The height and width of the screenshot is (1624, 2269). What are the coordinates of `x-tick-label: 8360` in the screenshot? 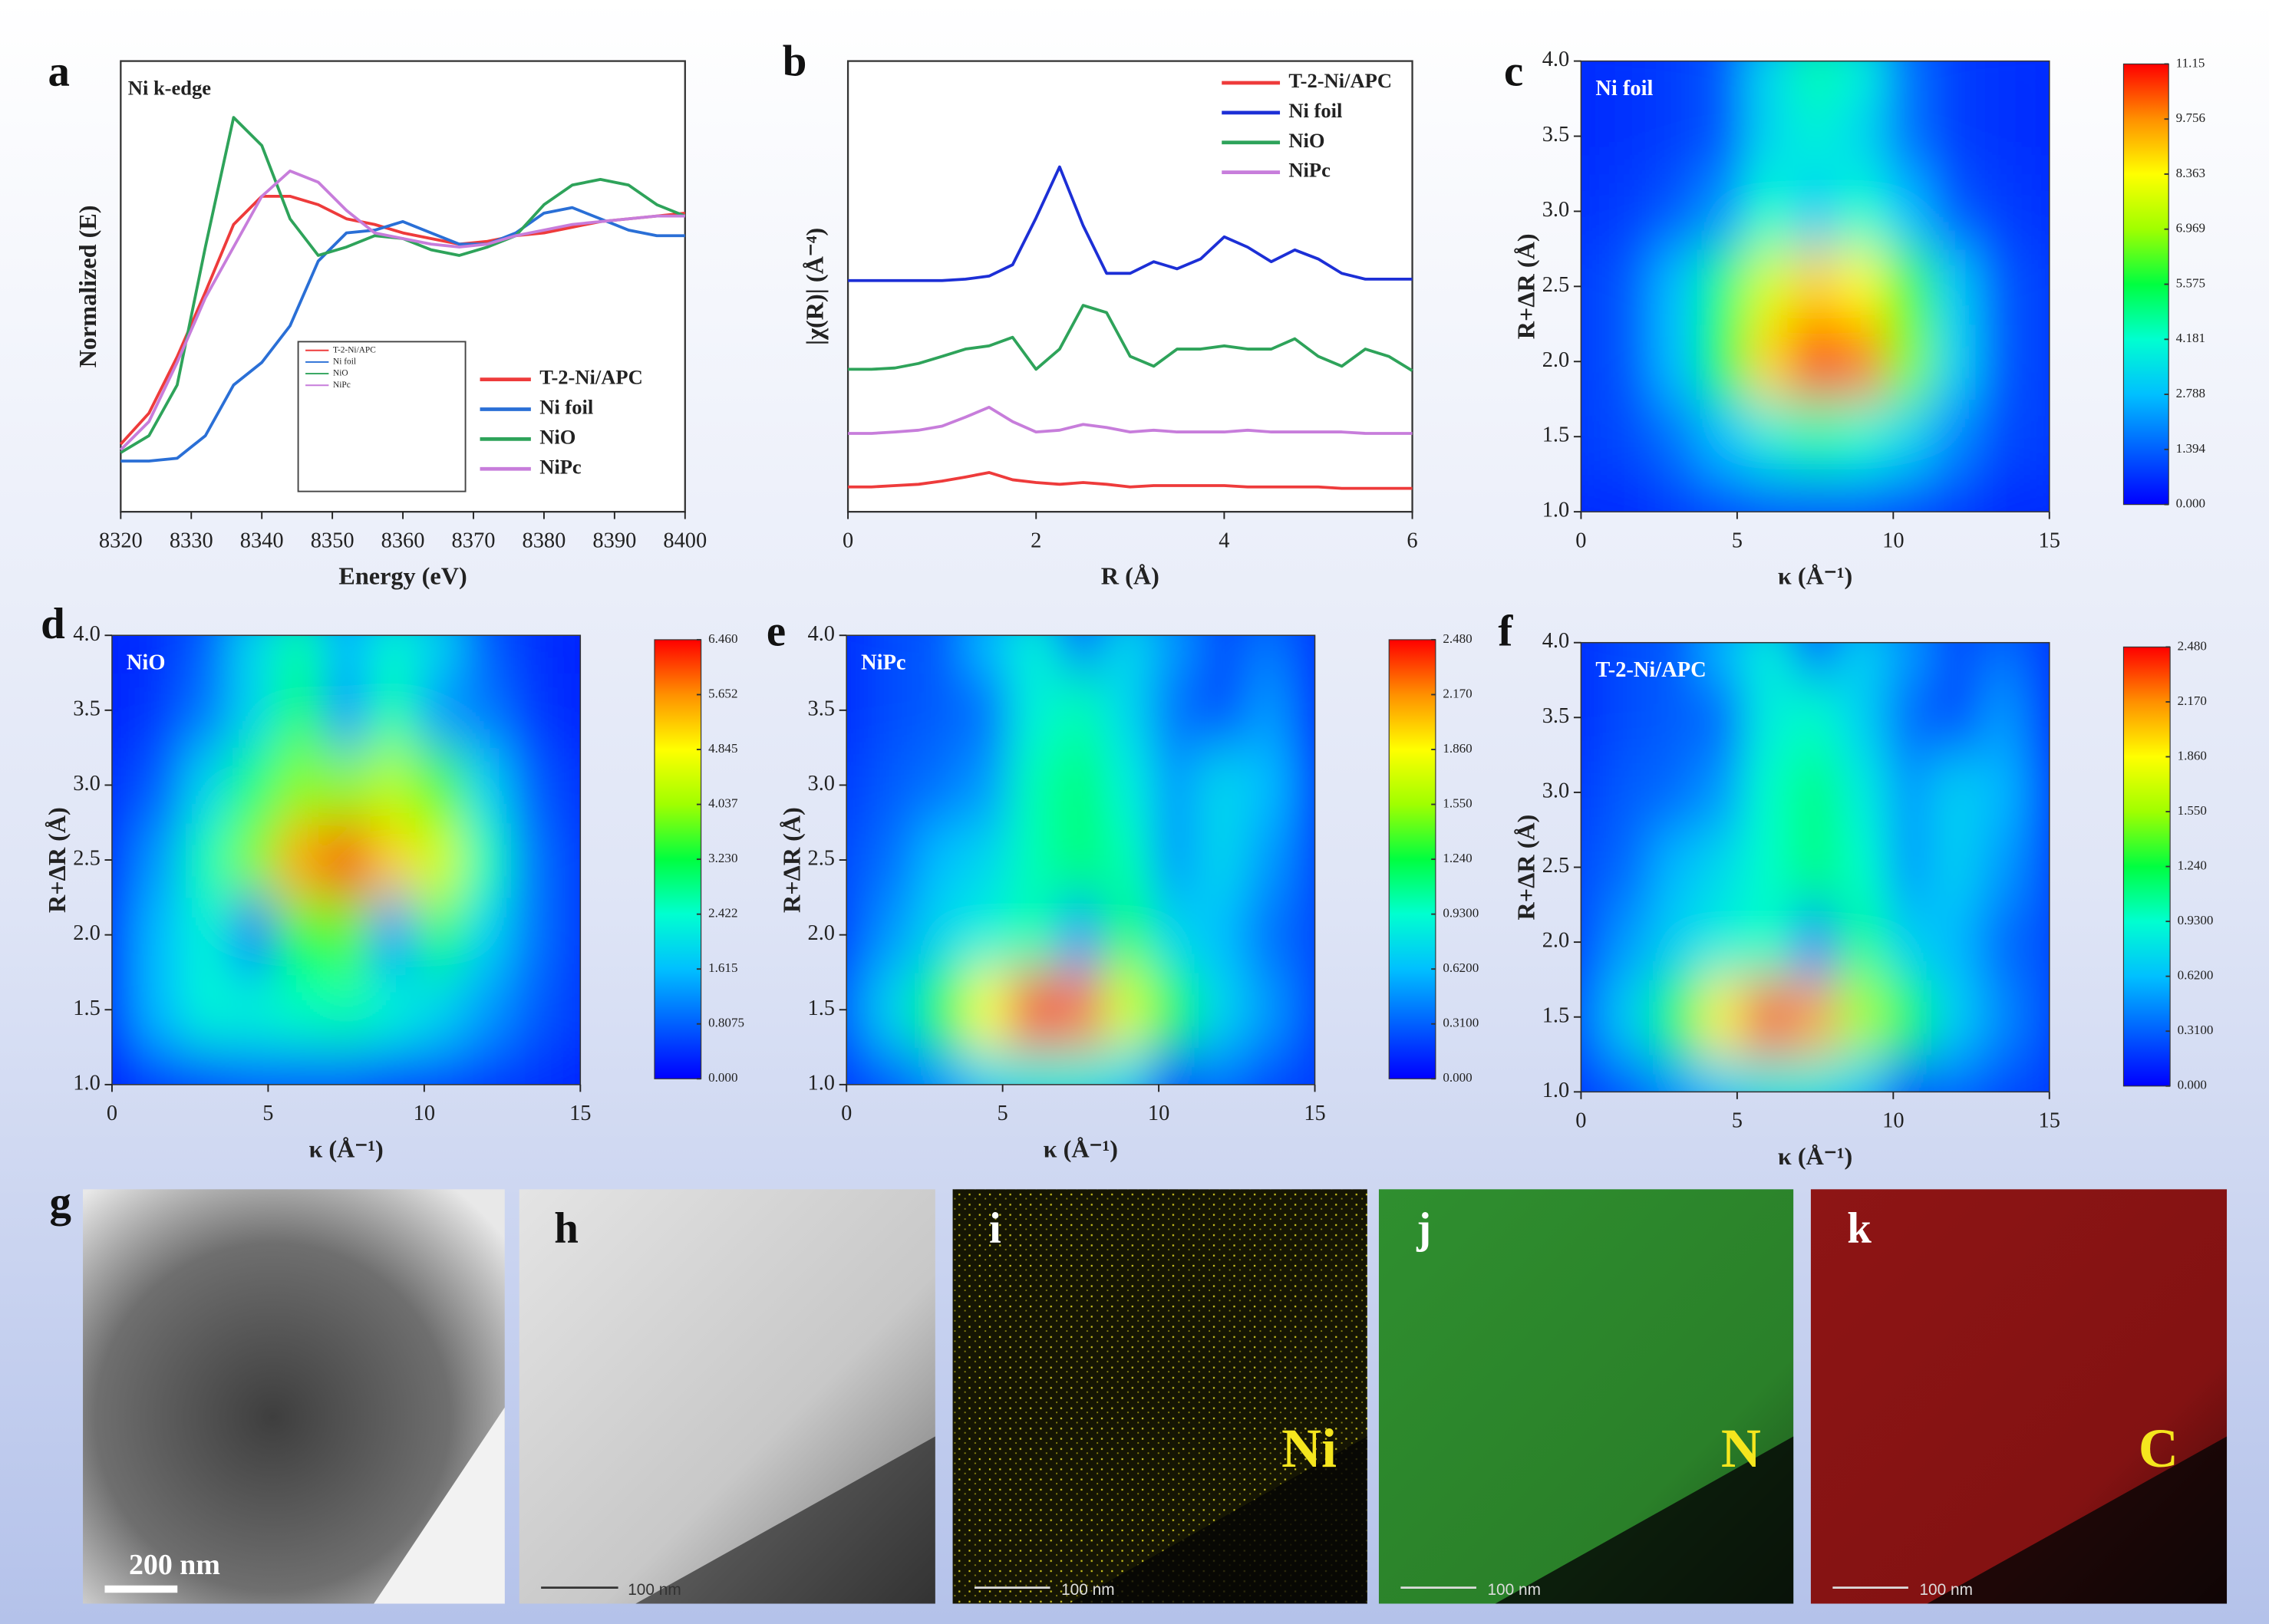 It's located at (403, 540).